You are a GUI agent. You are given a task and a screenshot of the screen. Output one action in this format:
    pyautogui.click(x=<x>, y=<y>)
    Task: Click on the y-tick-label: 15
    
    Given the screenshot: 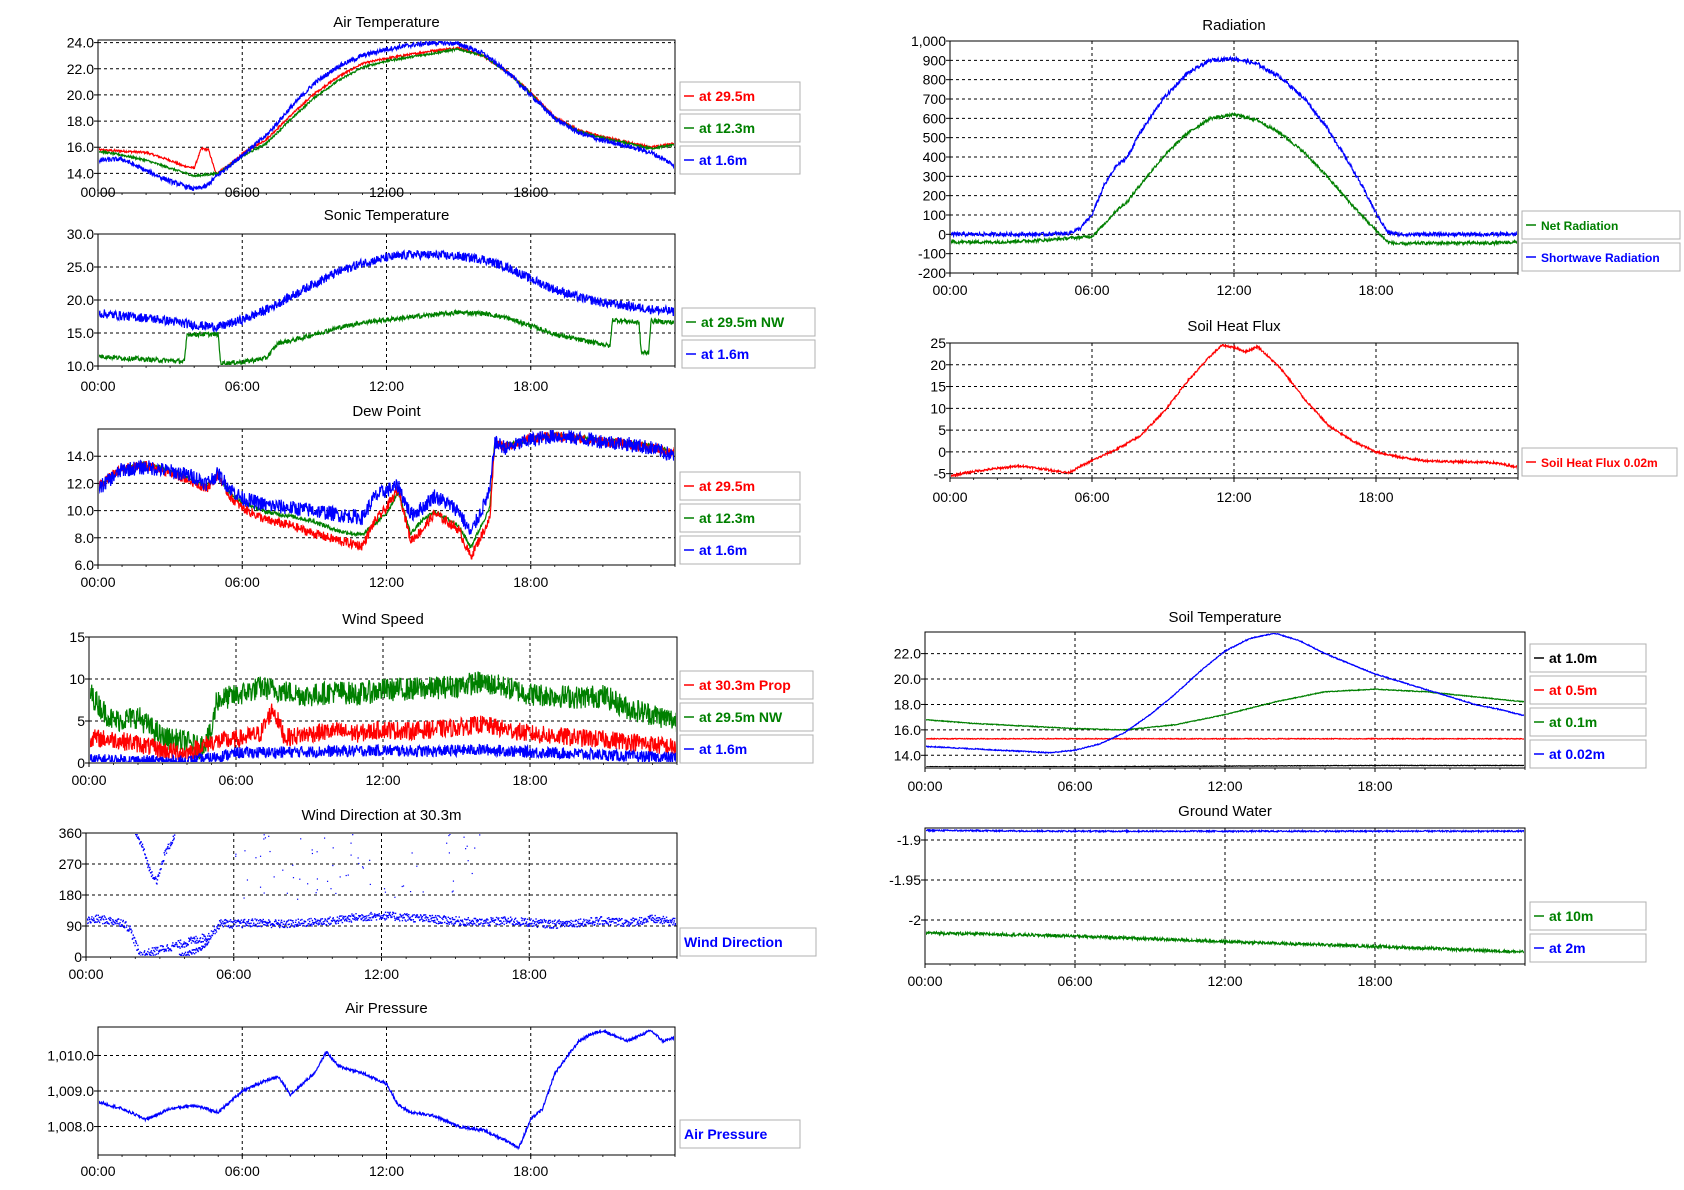 What is the action you would take?
    pyautogui.click(x=938, y=387)
    